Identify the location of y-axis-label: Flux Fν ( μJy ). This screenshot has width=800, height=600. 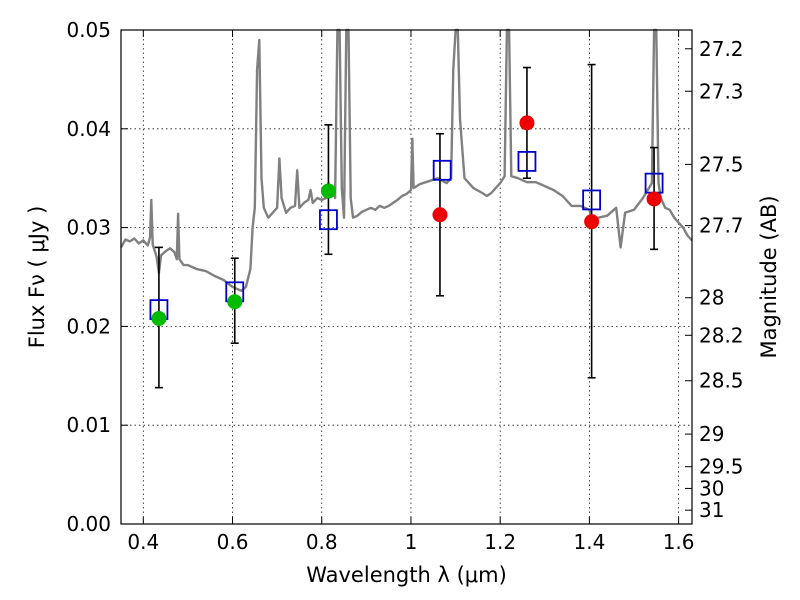
(37, 277).